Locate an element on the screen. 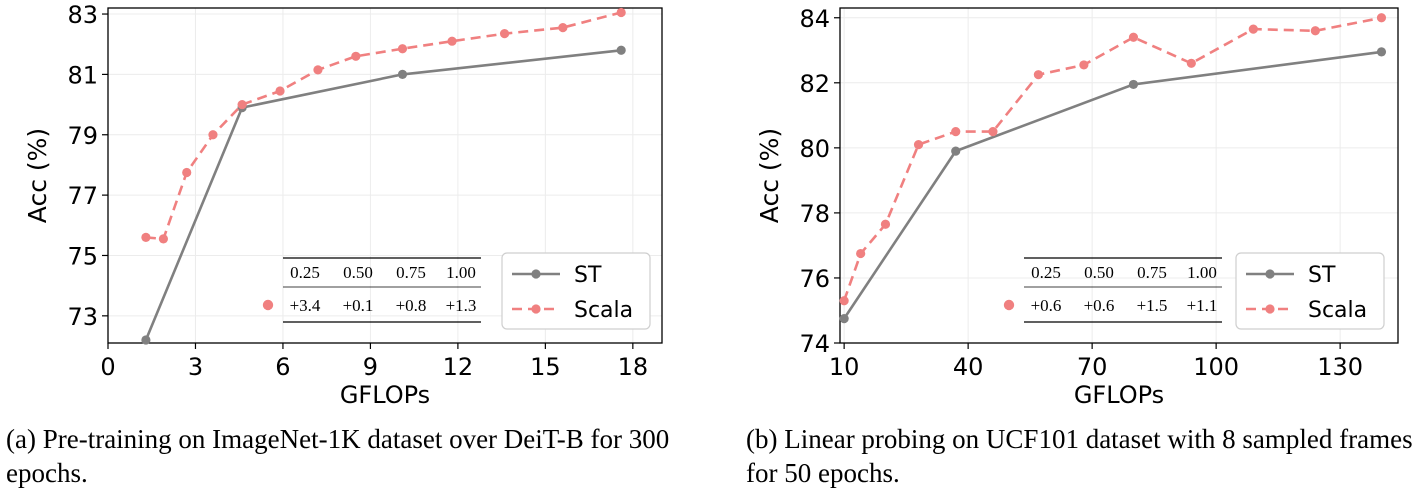 The image size is (1428, 498). y-tick-label: 82 is located at coordinates (814, 84).